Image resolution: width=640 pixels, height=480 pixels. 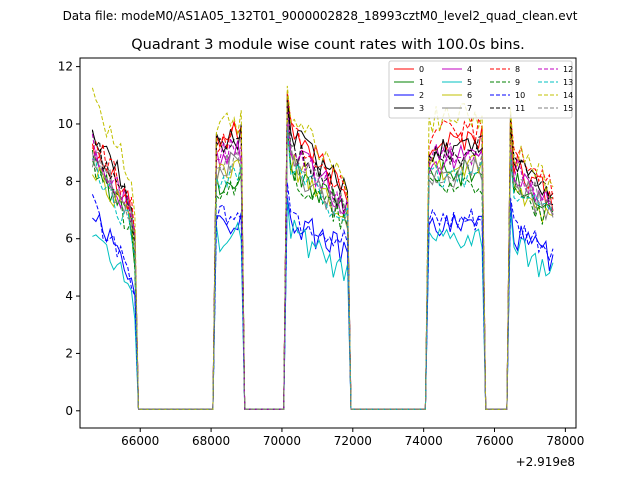 What do you see at coordinates (421, 69) in the screenshot?
I see `legend-label-0: 0` at bounding box center [421, 69].